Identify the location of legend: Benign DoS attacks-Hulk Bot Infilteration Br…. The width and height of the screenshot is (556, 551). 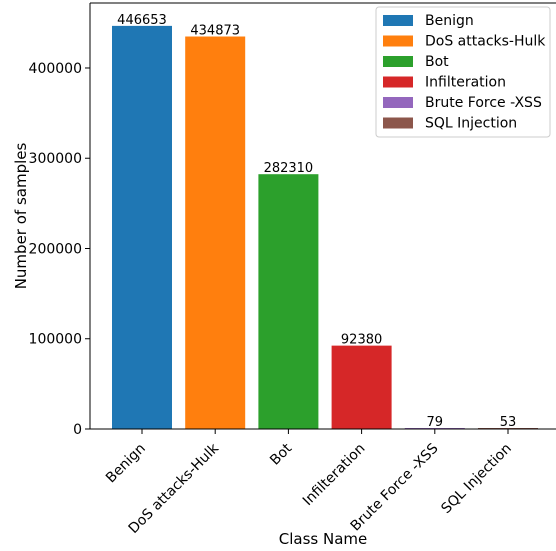
(463, 72).